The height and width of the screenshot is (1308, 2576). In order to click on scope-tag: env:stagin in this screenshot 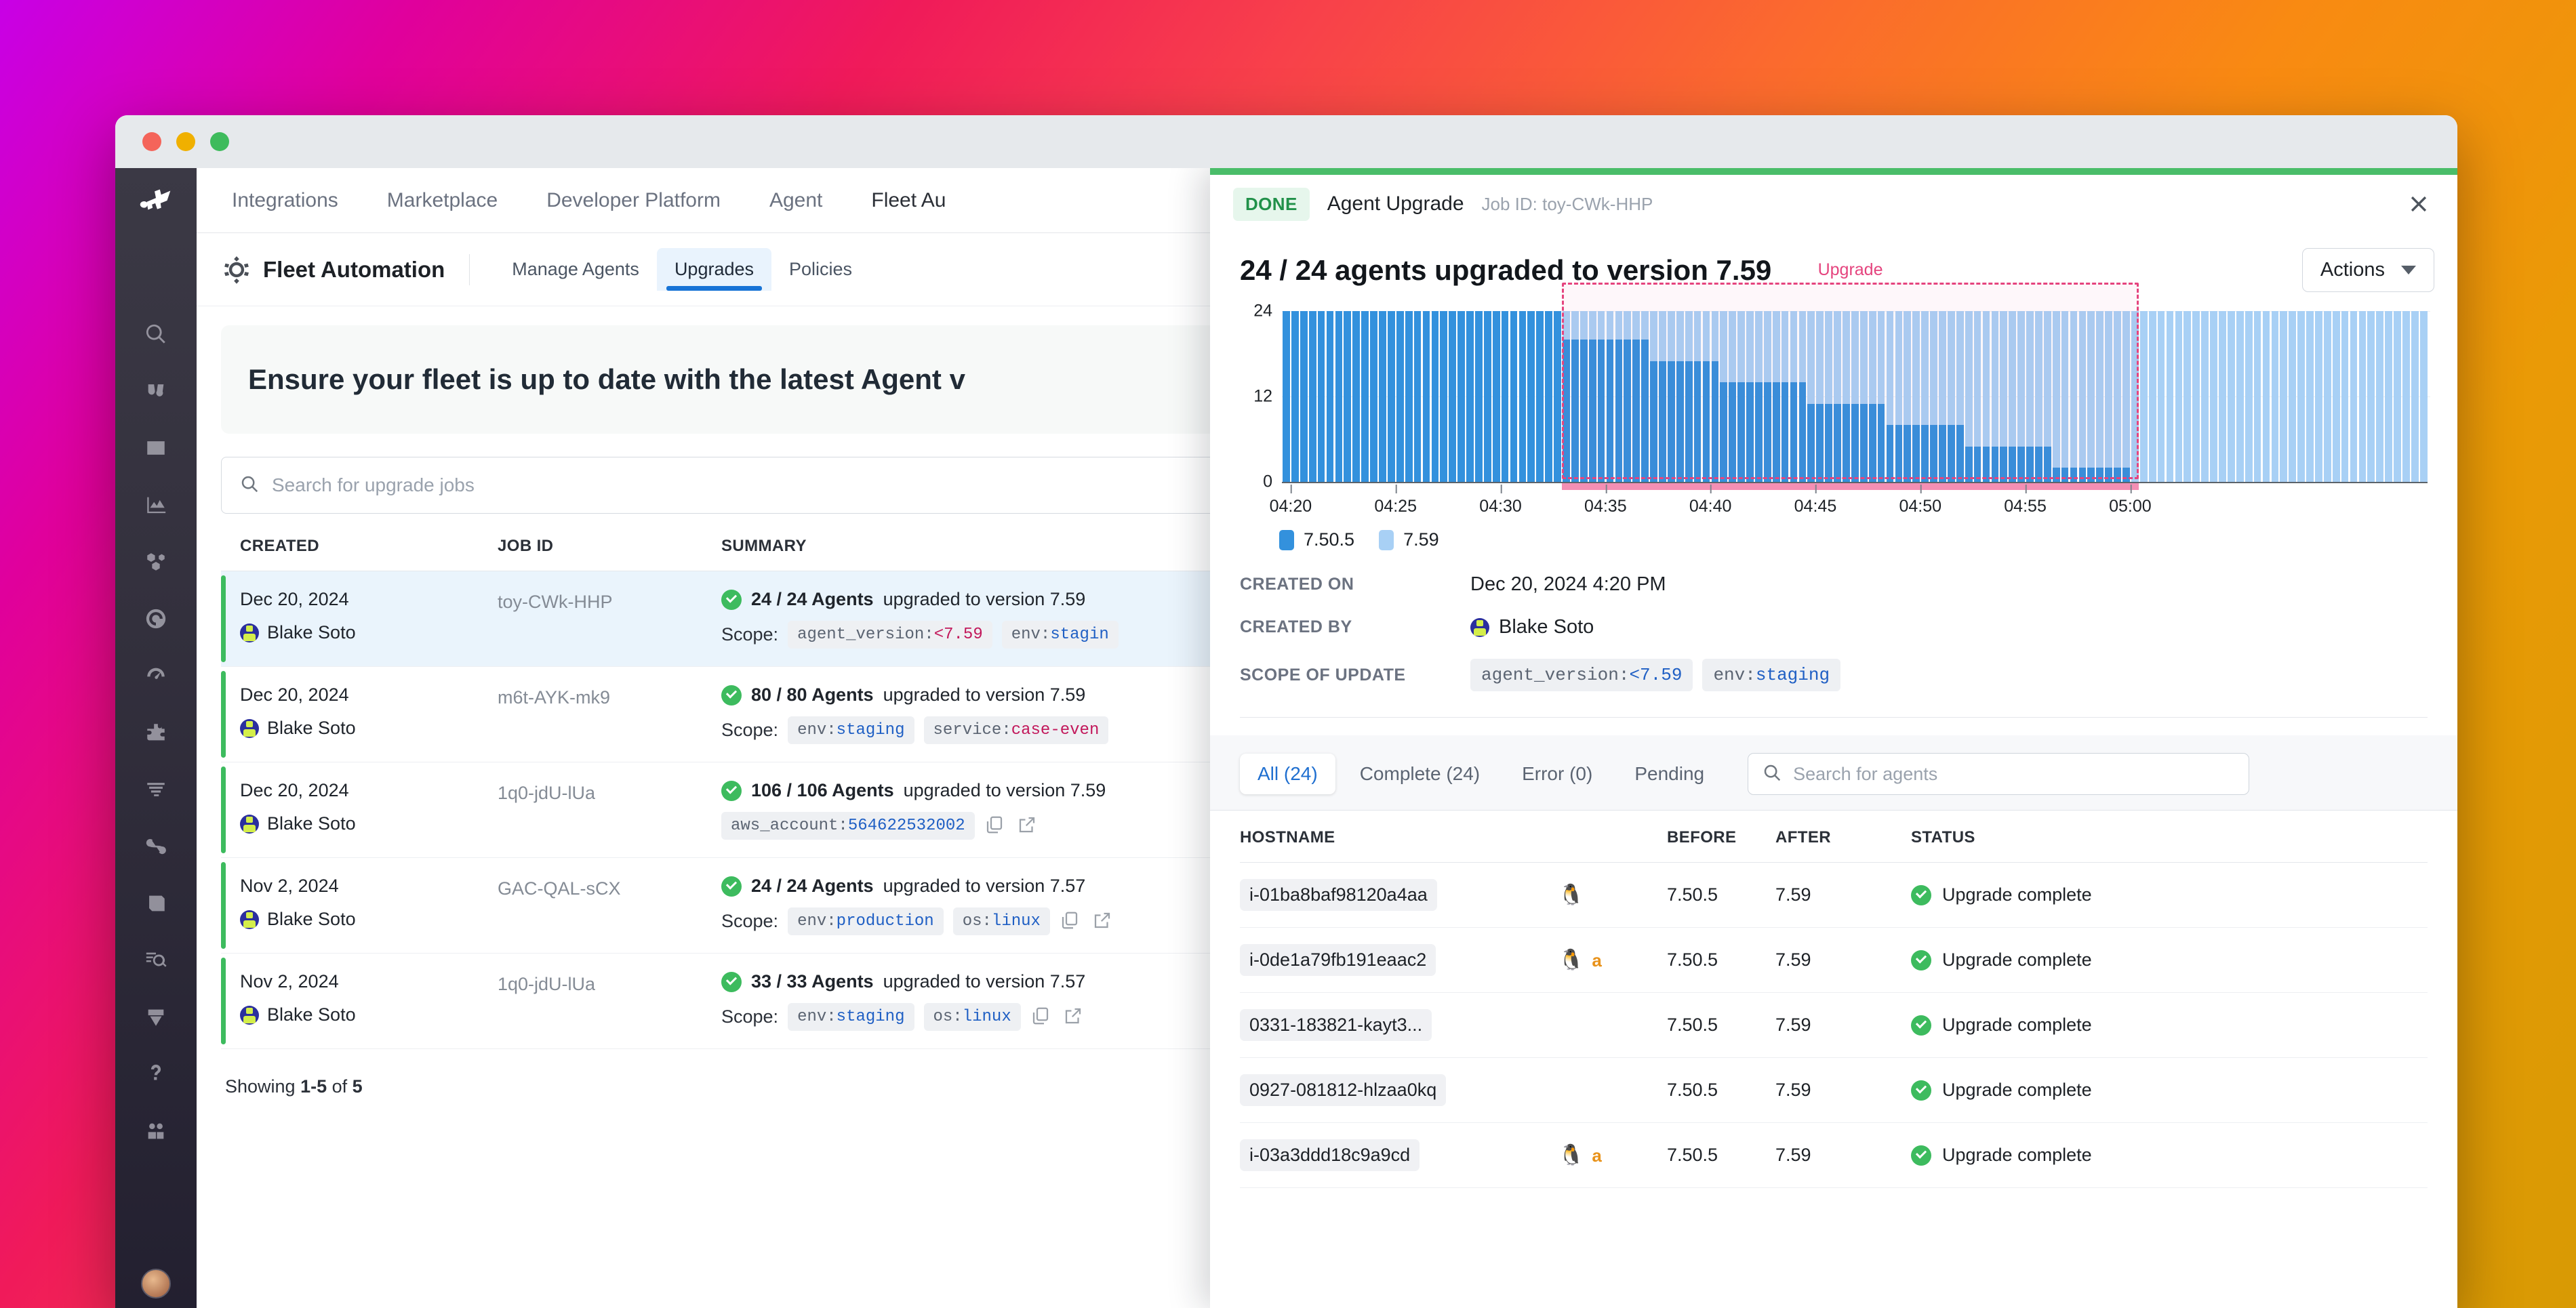, I will do `click(1060, 635)`.